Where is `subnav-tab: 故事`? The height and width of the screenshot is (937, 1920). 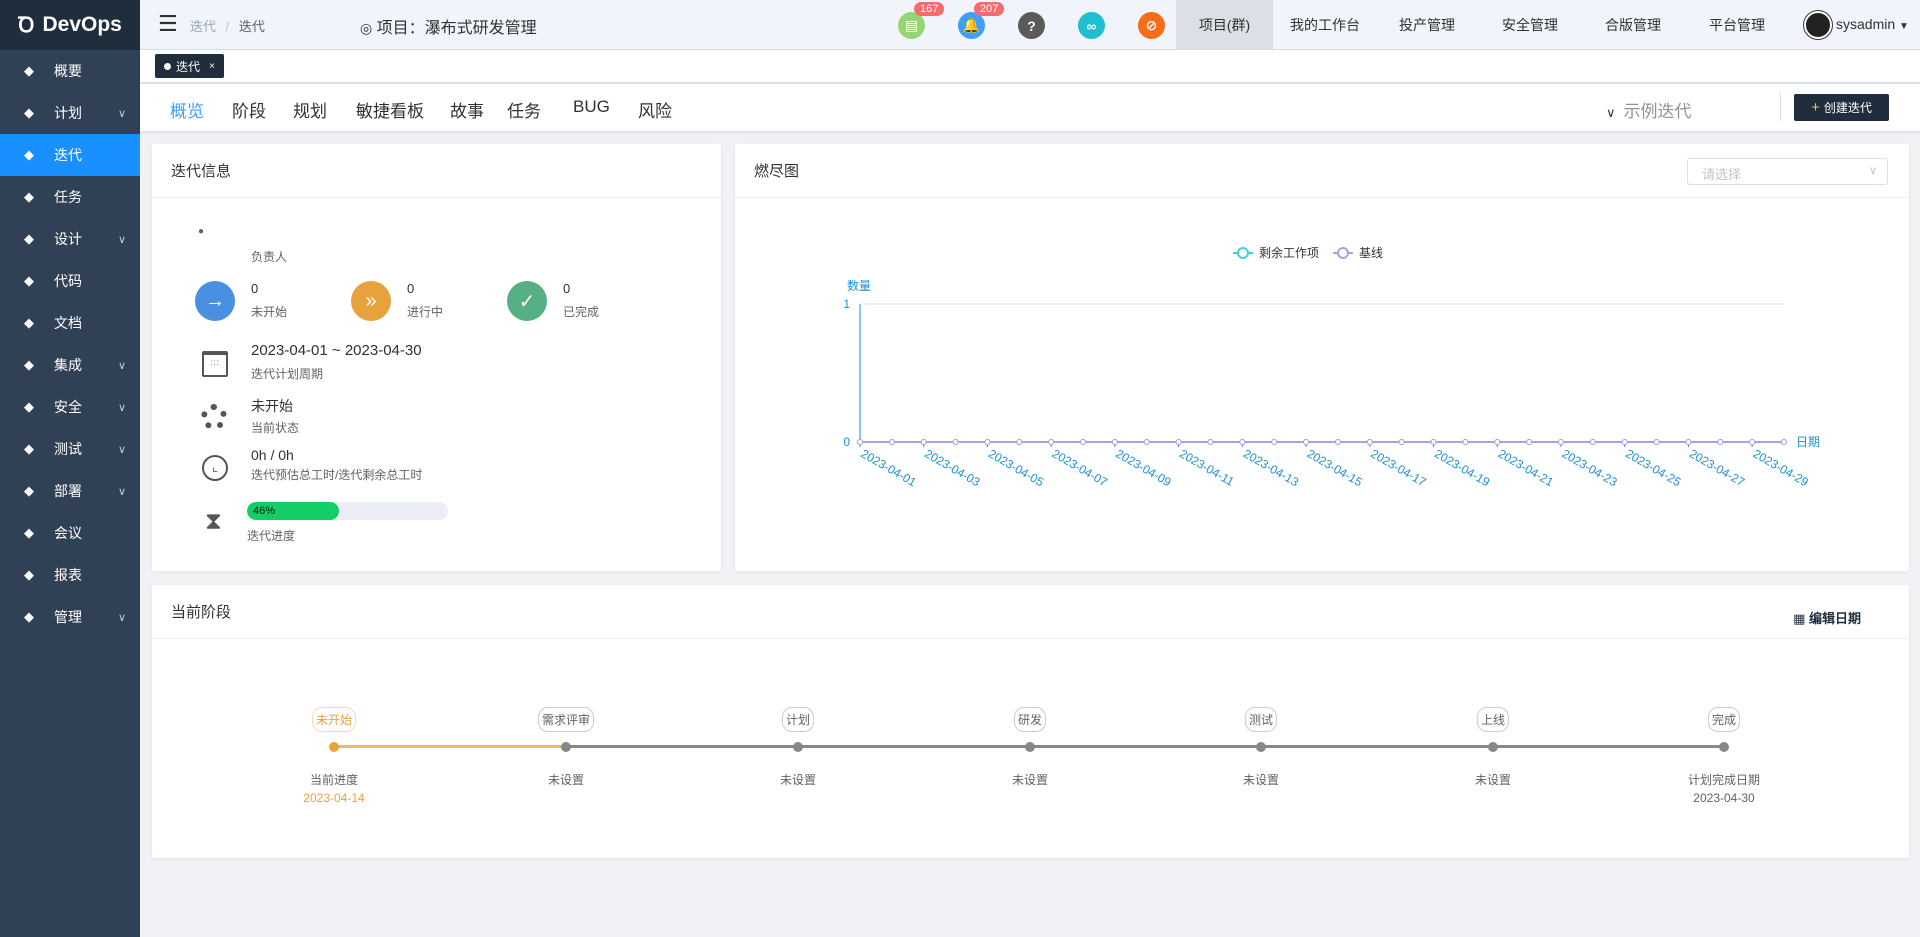
subnav-tab: 故事 is located at coordinates (467, 111).